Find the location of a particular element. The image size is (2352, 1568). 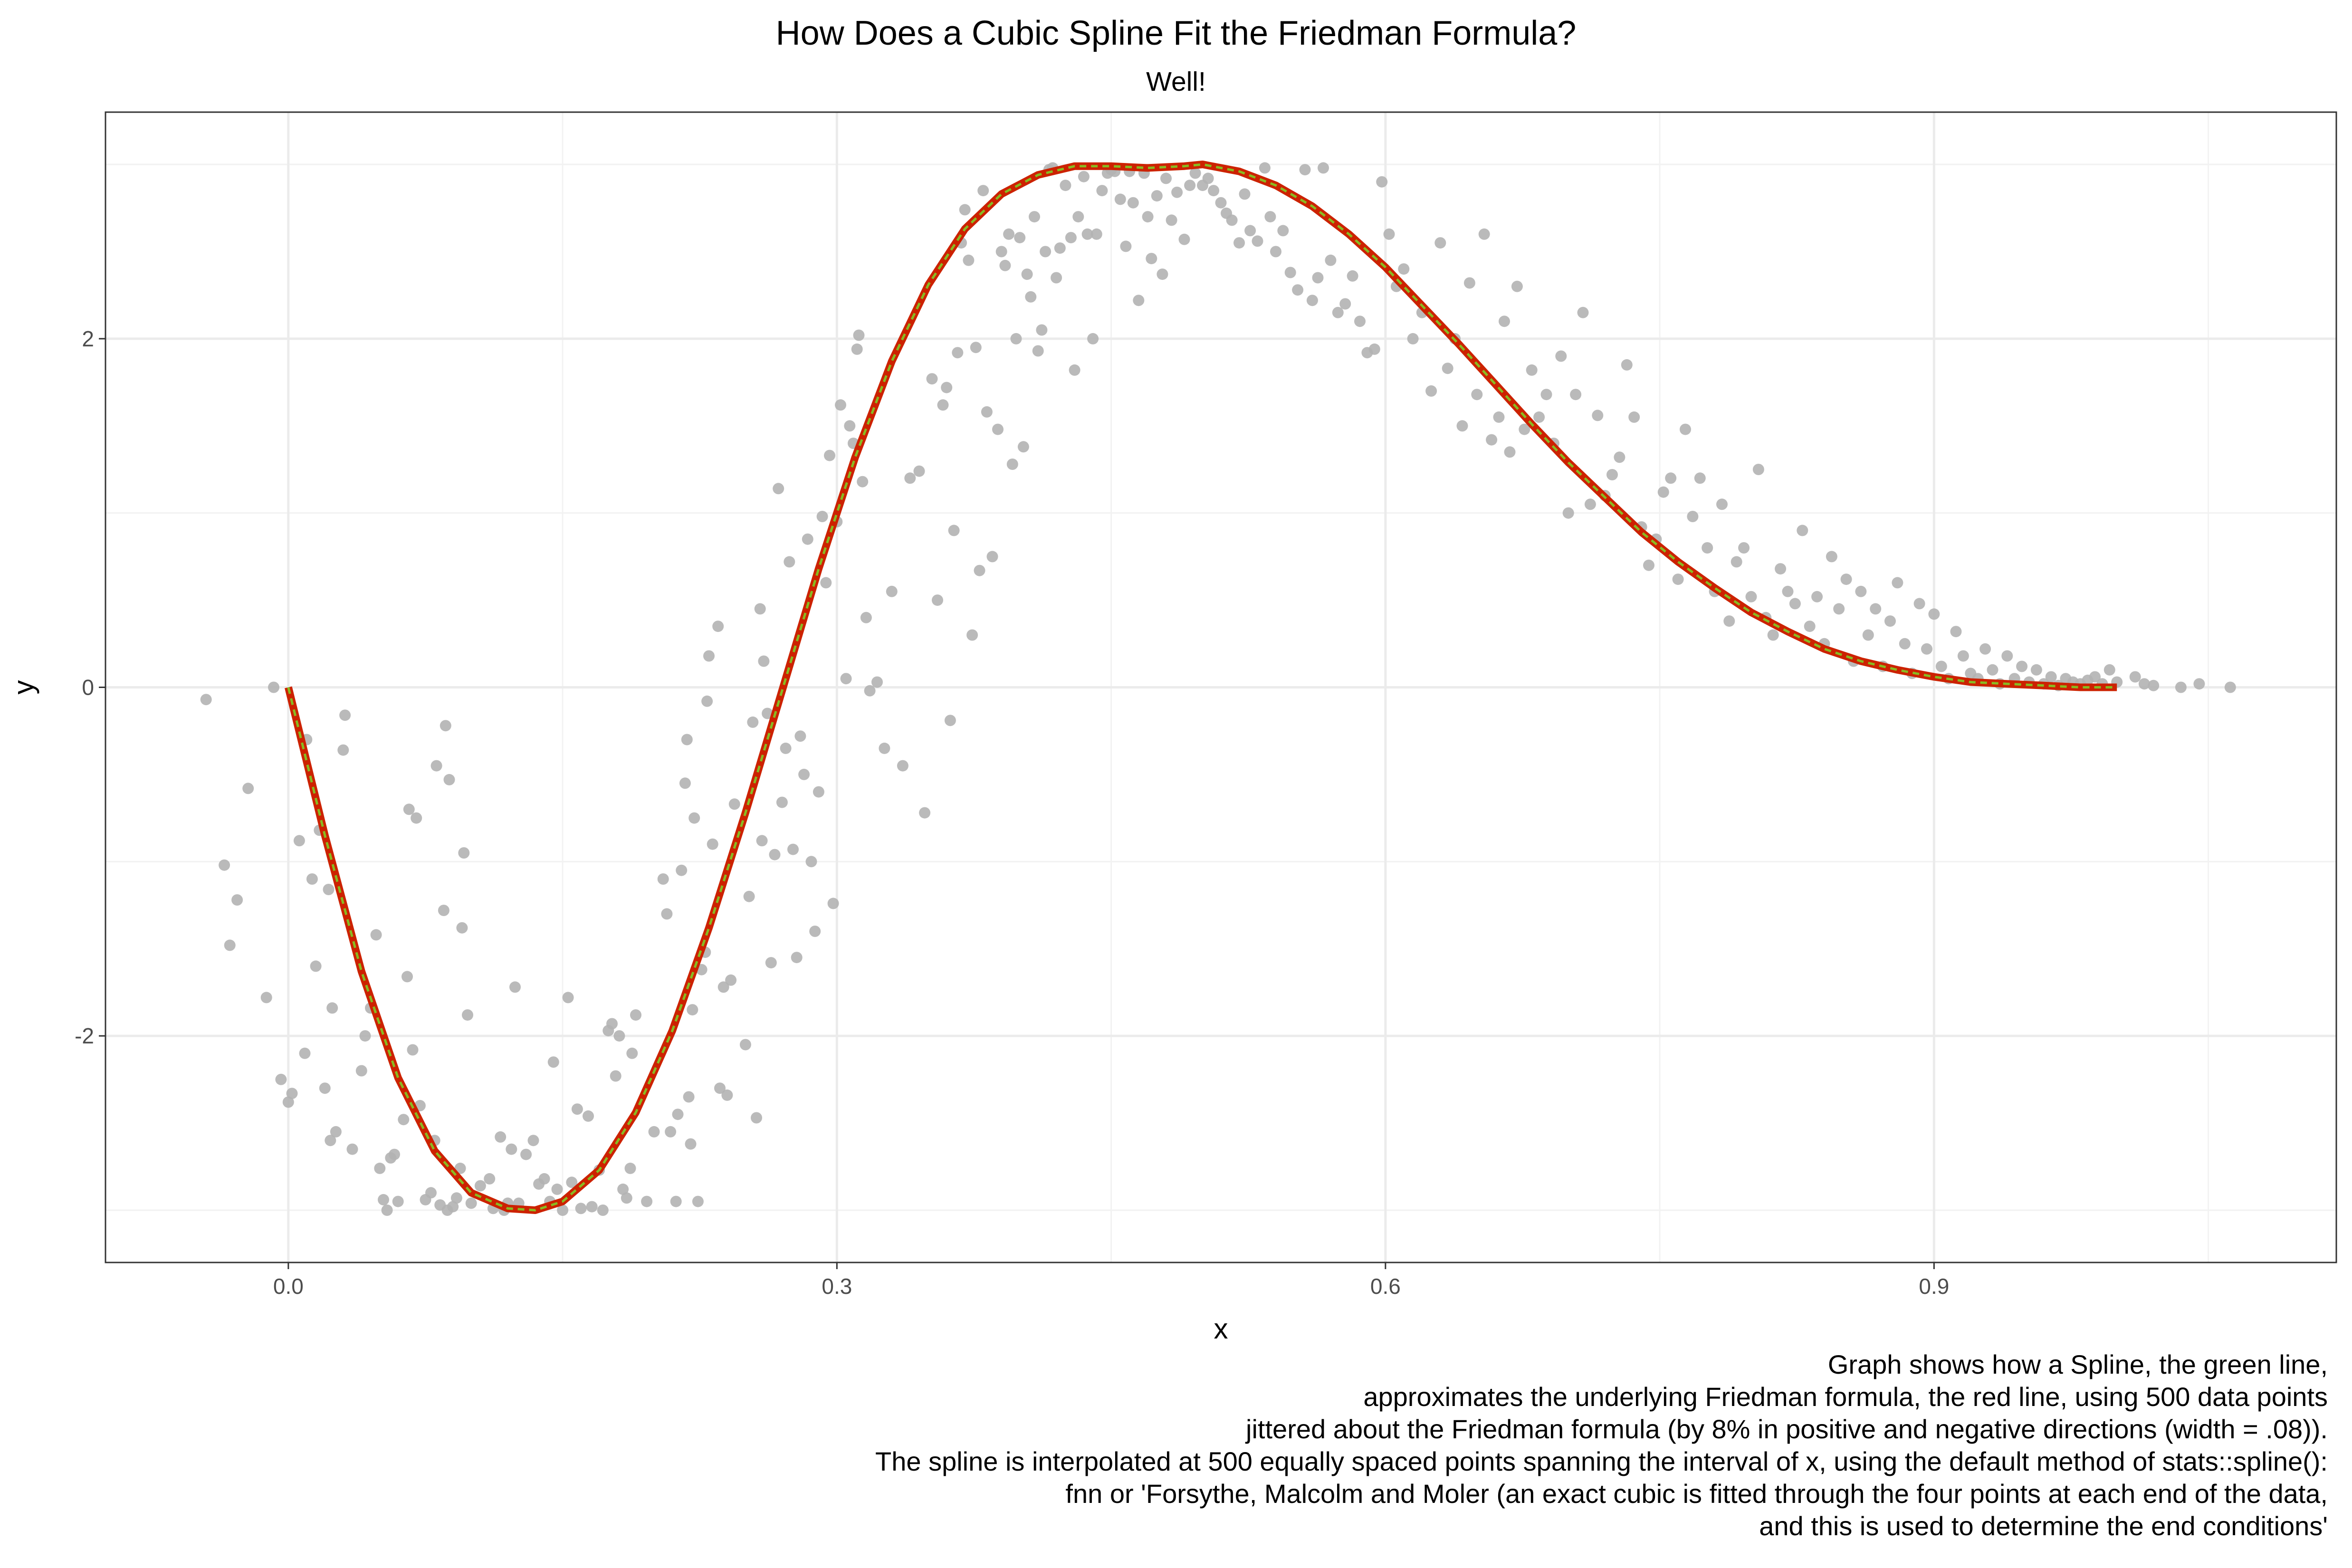

y-axis-ticks: -2 0 2 is located at coordinates (90, 687).